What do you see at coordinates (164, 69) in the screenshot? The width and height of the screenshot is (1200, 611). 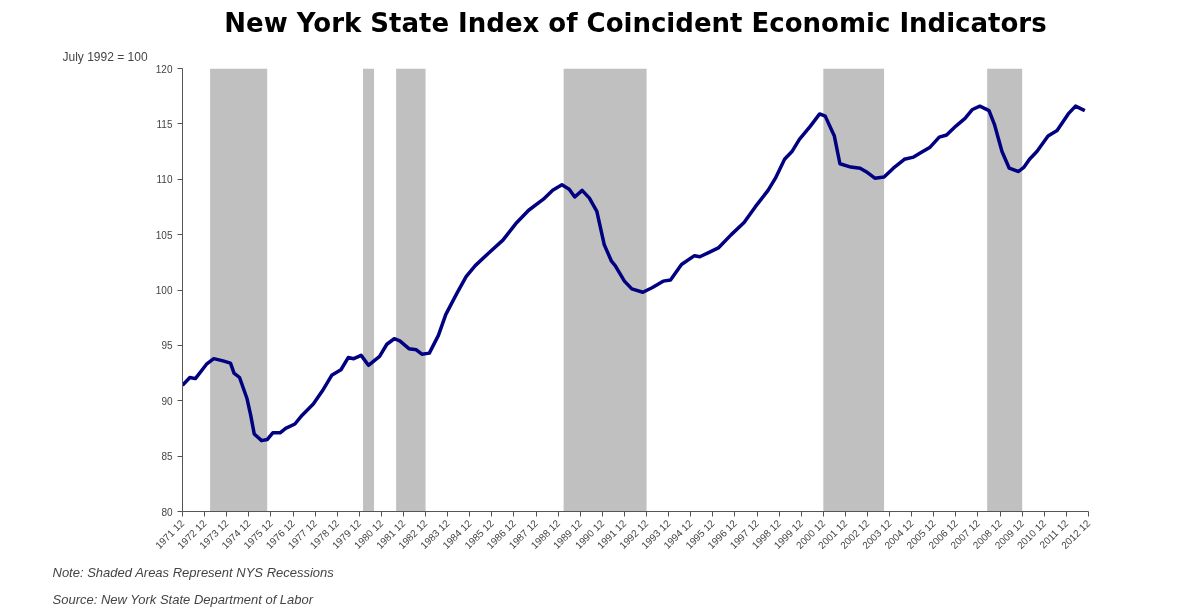 I see `y-tick-label: 120` at bounding box center [164, 69].